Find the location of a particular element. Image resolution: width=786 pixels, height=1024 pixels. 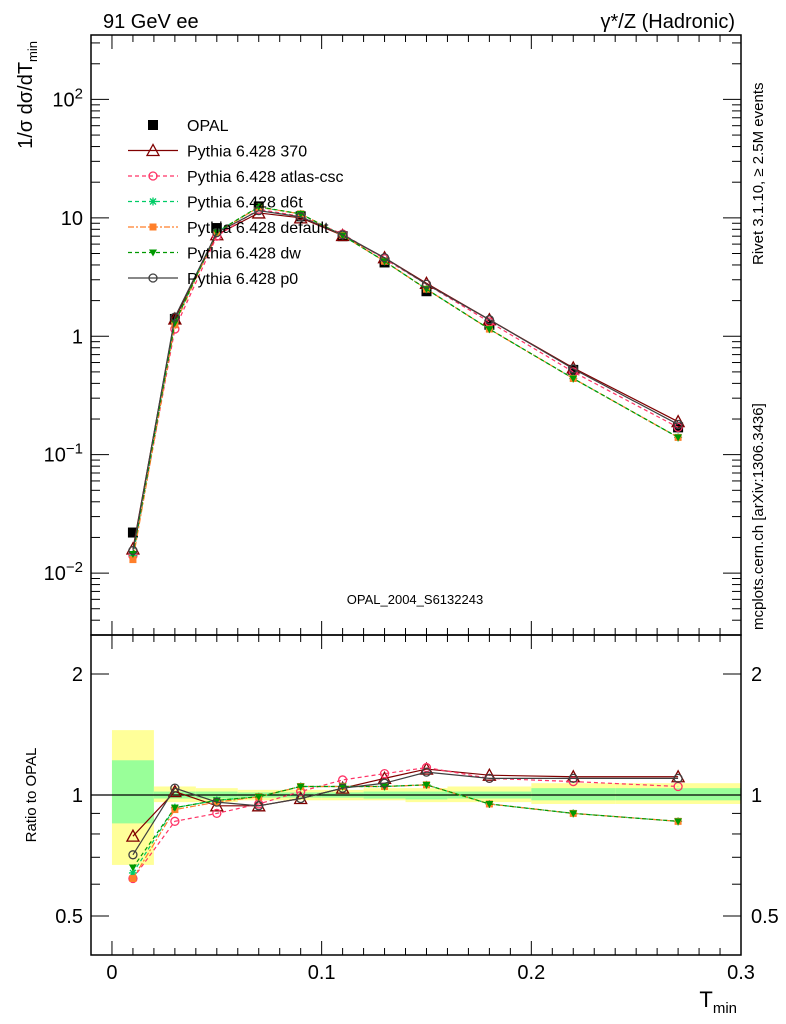

legend-label-p370: Pythia 6.428 370 is located at coordinates (247, 152).